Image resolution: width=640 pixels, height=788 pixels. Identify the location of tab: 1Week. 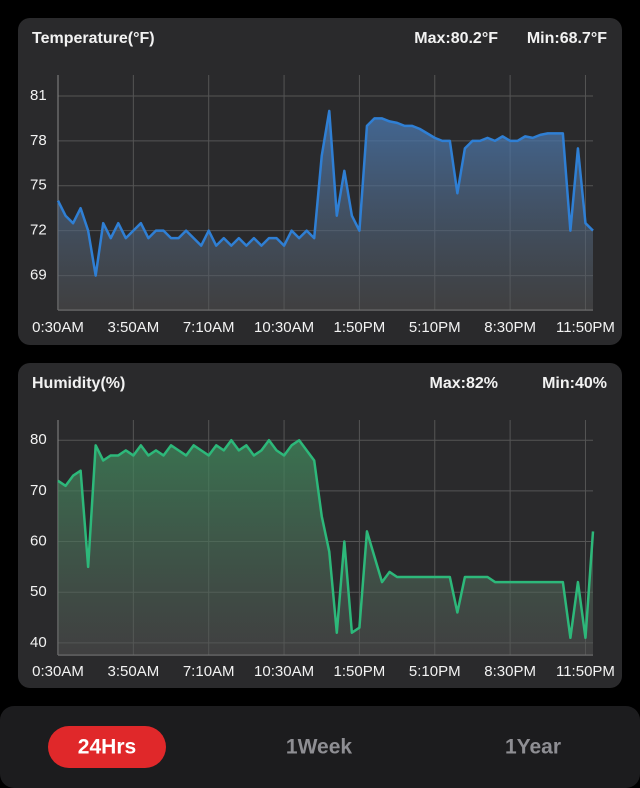
(319, 747).